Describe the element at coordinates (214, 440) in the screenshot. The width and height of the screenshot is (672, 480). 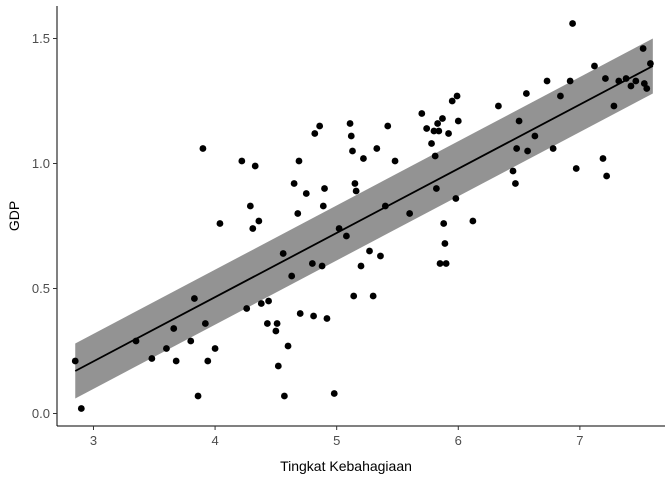
I see `x-tick-label: 4` at that location.